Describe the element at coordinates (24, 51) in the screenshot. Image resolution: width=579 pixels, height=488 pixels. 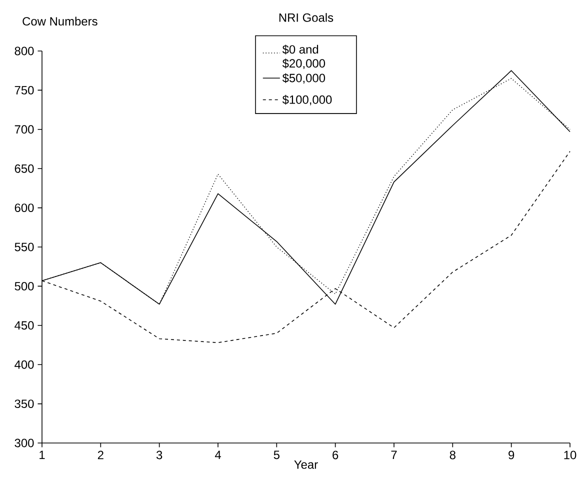
I see `y-tick-label: 800` at that location.